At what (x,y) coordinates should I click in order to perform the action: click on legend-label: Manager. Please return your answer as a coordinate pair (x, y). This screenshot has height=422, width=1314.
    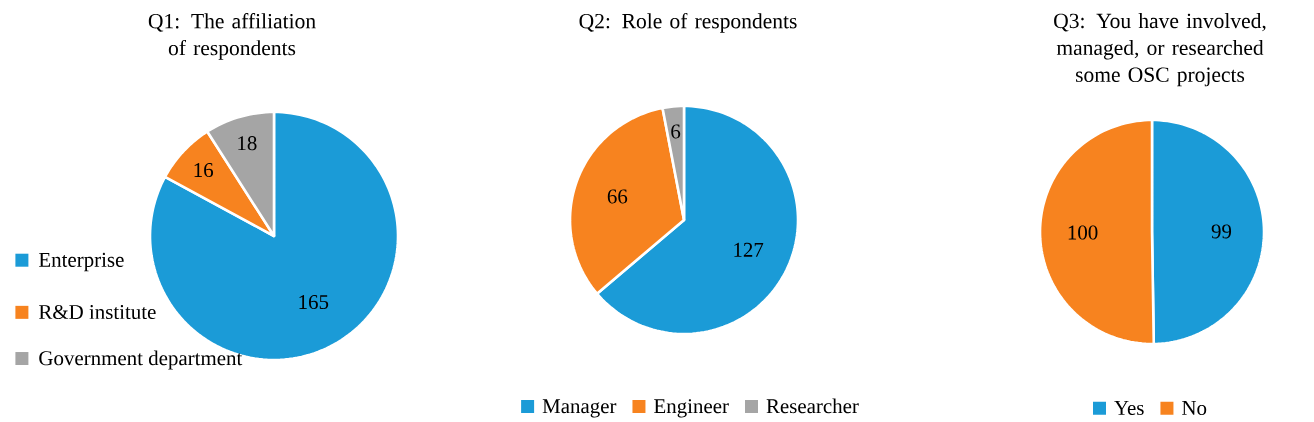
    Looking at the image, I should click on (579, 408).